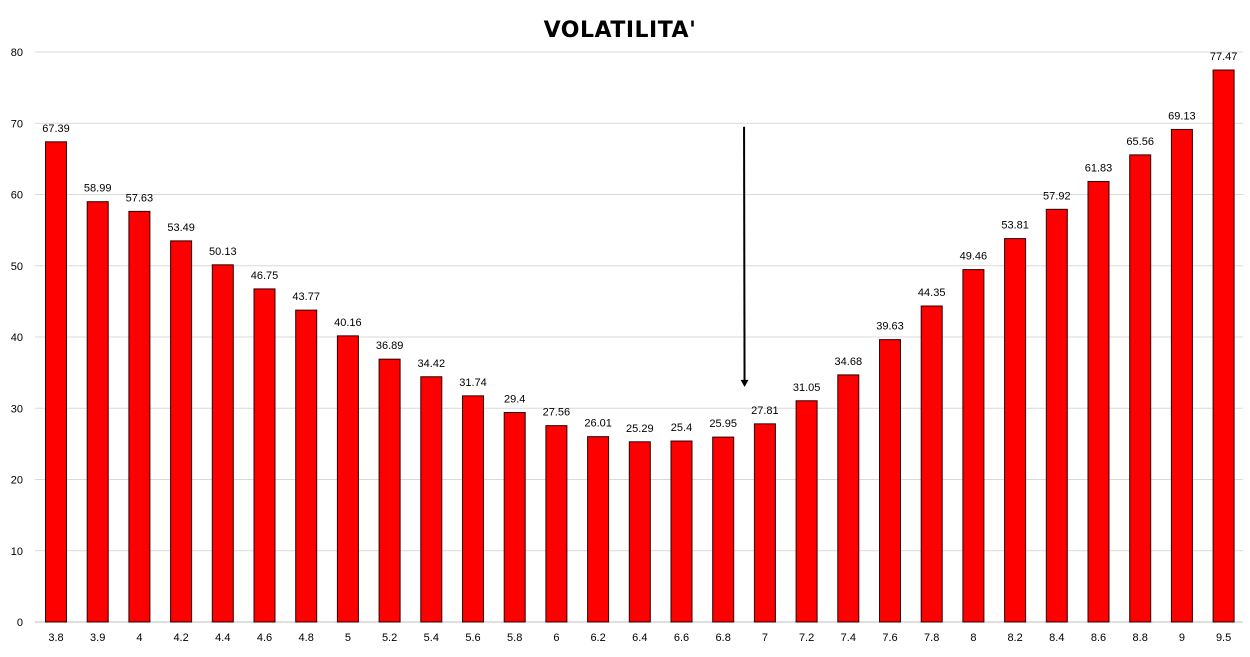 The image size is (1250, 657). I want to click on x-tick-label: 8.8, so click(1140, 638).